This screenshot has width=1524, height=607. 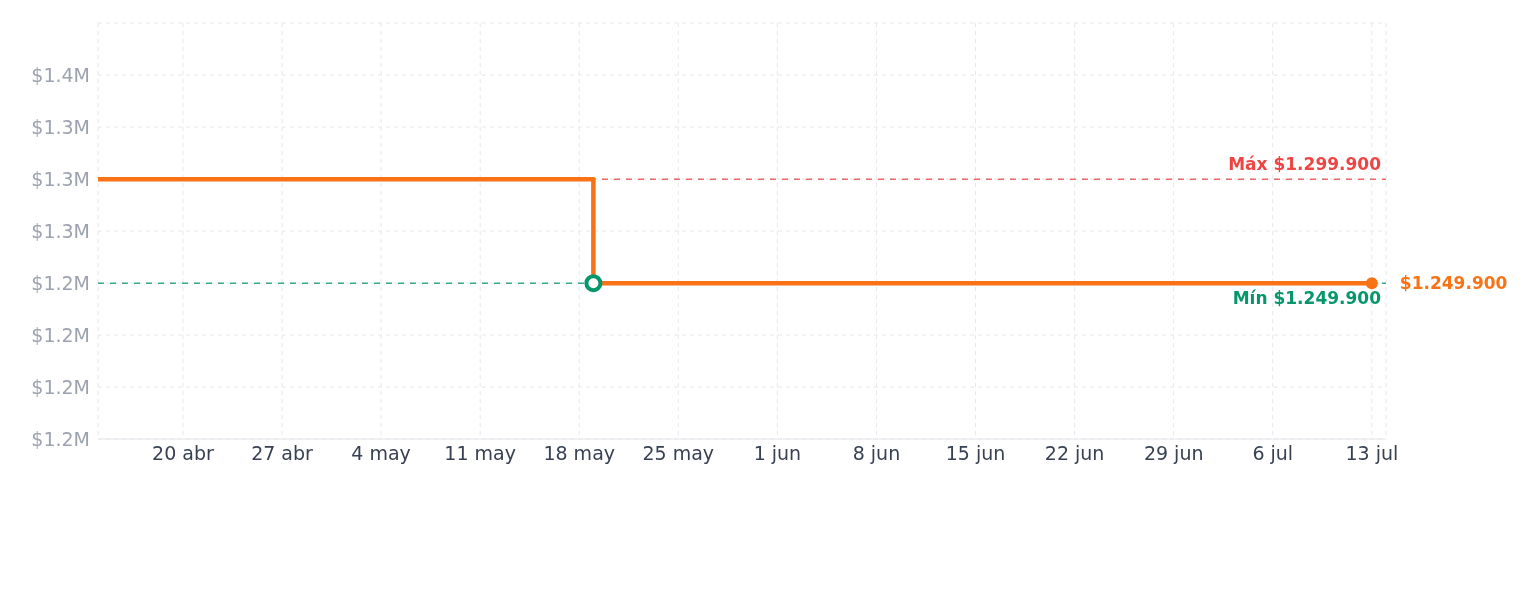 What do you see at coordinates (1453, 283) in the screenshot?
I see `annotation: $1.249.900` at bounding box center [1453, 283].